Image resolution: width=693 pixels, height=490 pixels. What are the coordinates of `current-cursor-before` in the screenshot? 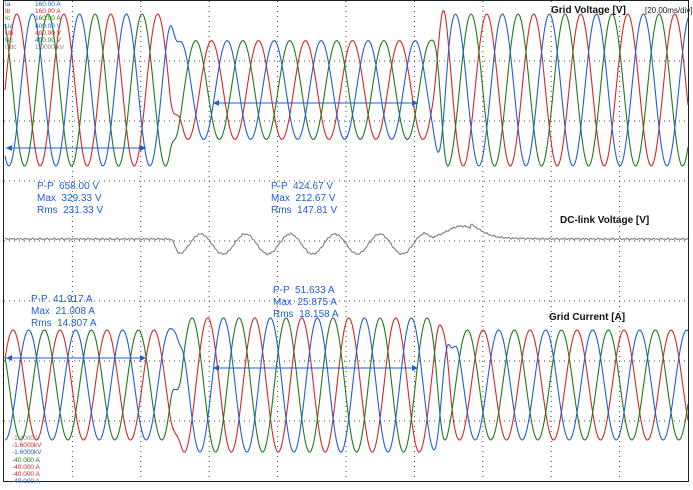 It's located at (76, 358).